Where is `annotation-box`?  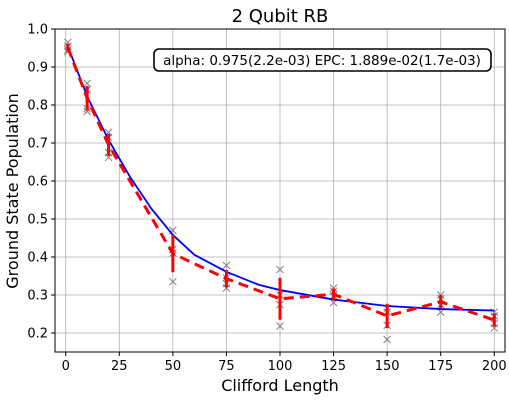 annotation-box is located at coordinates (322, 60).